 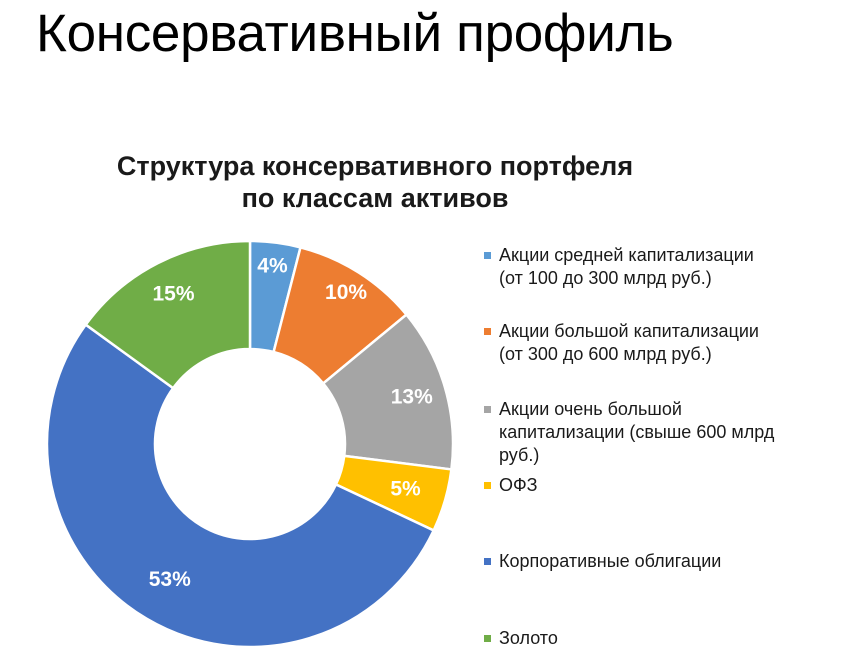 What do you see at coordinates (610, 561) in the screenshot?
I see `legend-label: Корпоративные облигации` at bounding box center [610, 561].